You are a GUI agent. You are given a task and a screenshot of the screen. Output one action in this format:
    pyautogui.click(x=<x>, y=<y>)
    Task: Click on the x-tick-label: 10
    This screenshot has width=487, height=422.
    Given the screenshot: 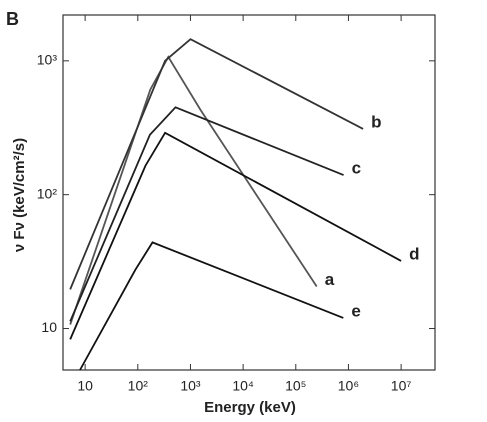 What is the action you would take?
    pyautogui.click(x=85, y=386)
    